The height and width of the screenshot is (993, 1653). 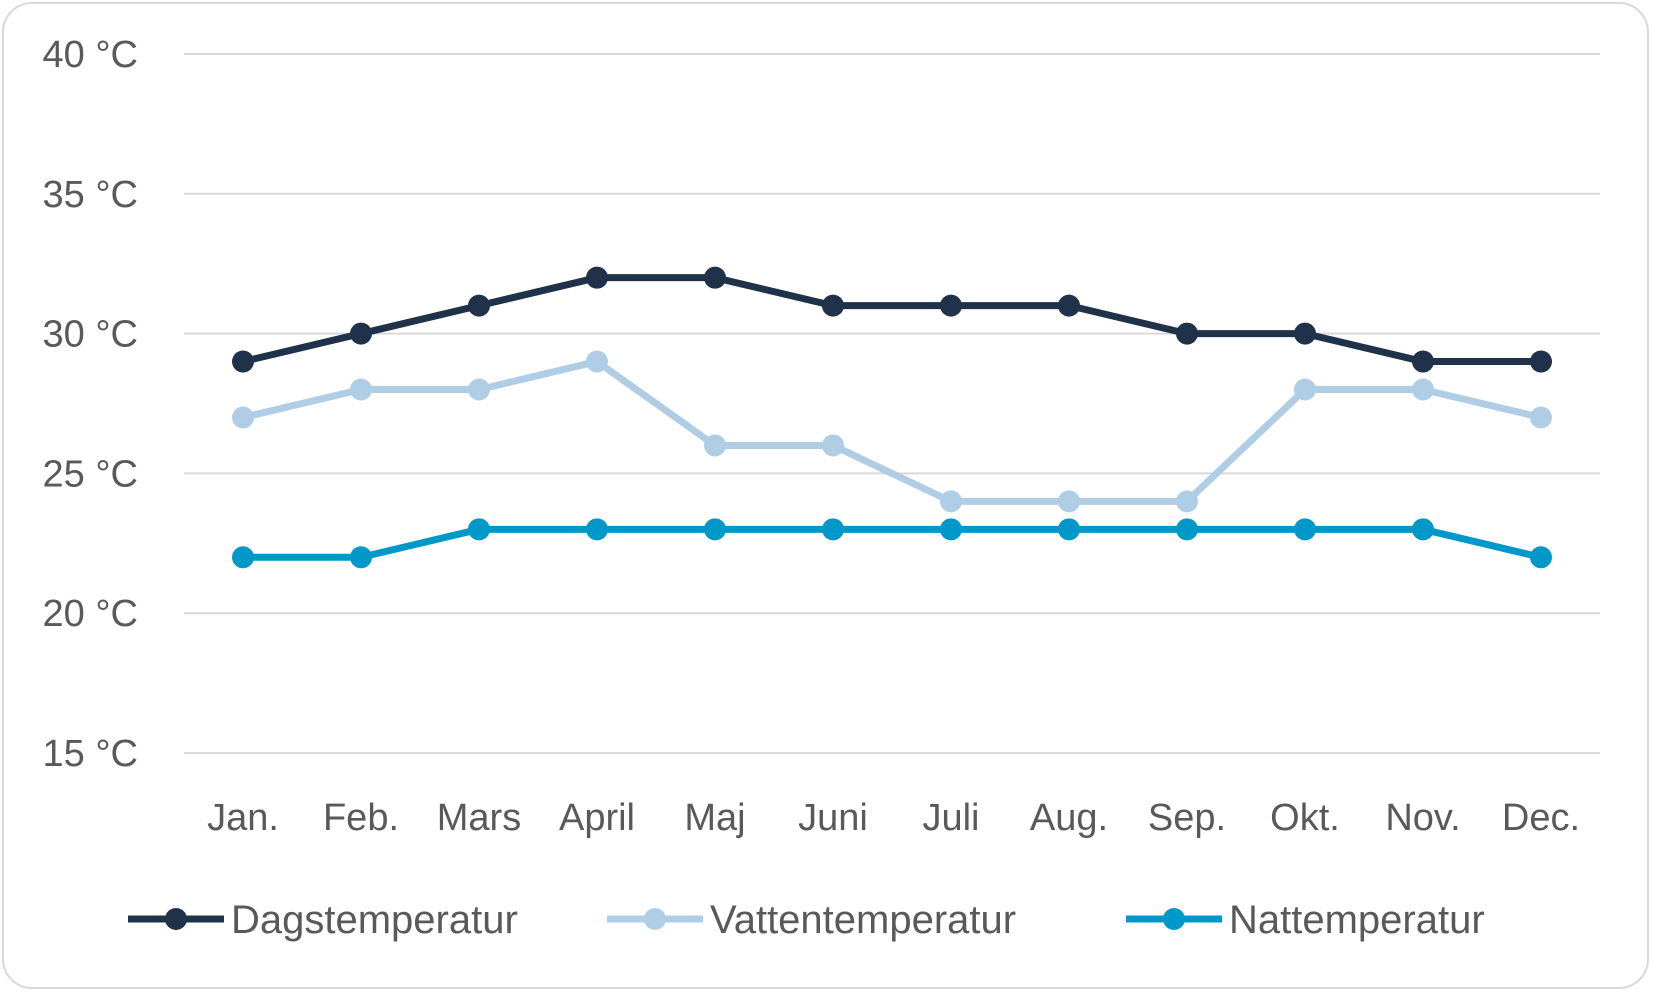 What do you see at coordinates (90, 335) in the screenshot?
I see `y-tick-label: 30 °C` at bounding box center [90, 335].